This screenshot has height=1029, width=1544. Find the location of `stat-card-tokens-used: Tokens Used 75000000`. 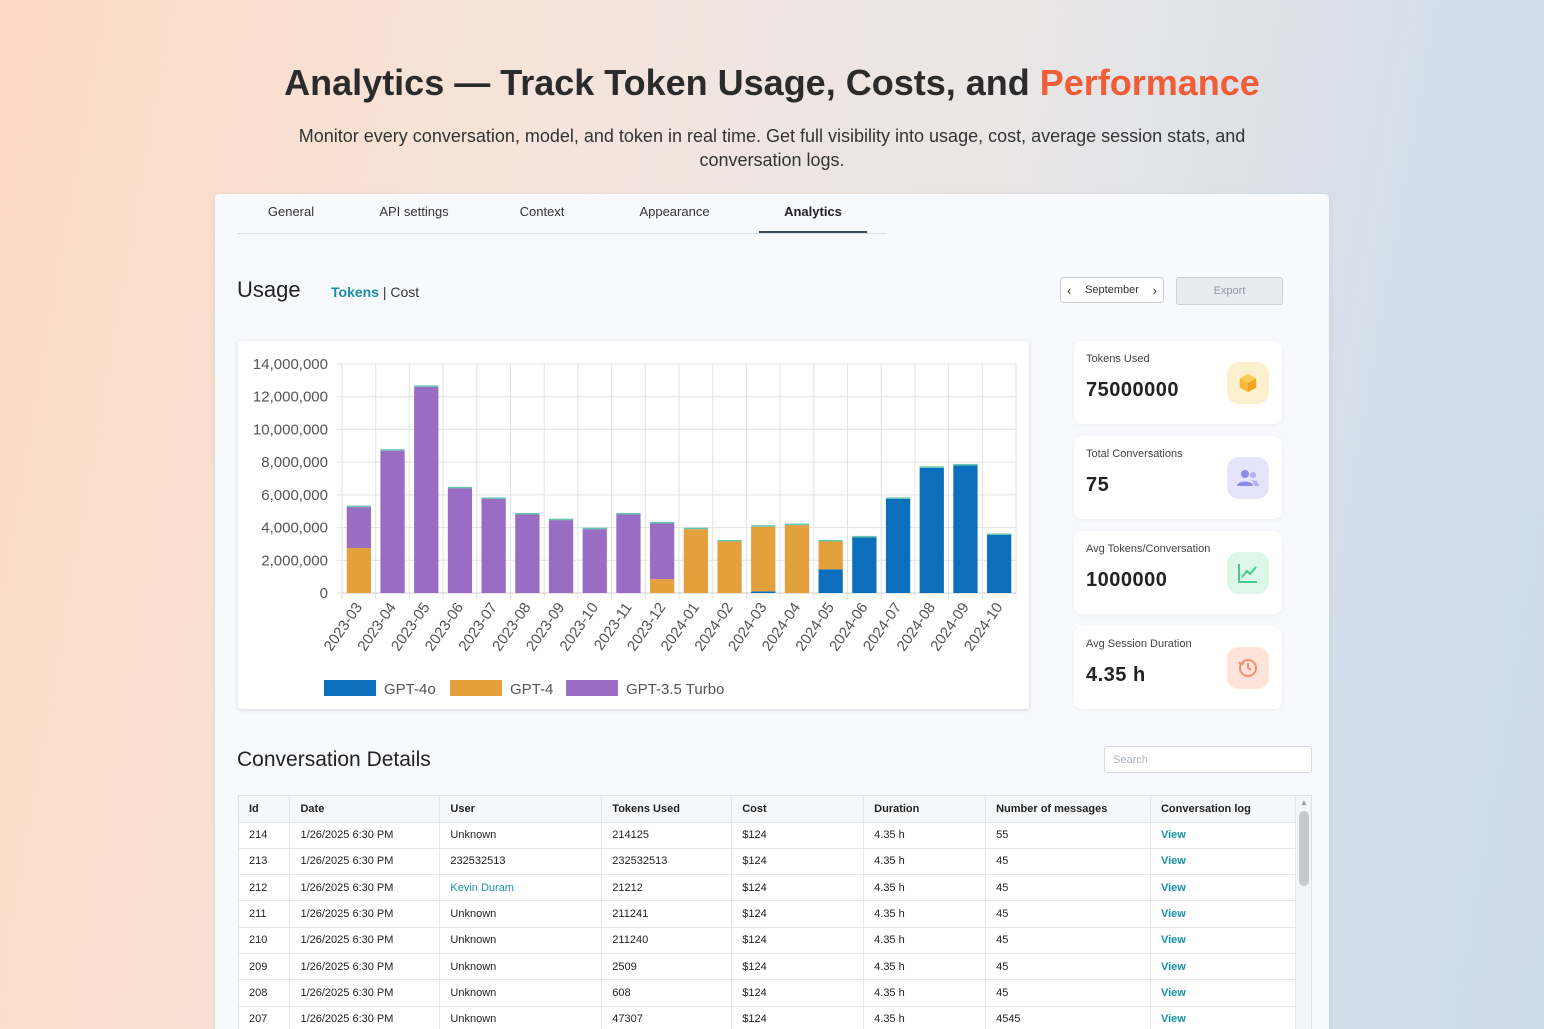

stat-card-tokens-used: Tokens Used 75000000 is located at coordinates (1178, 382).